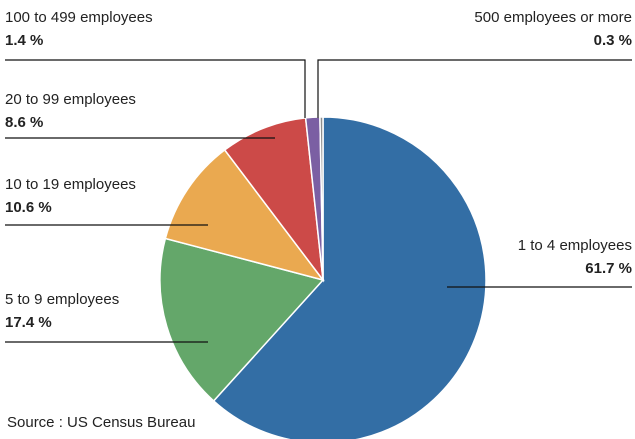  Describe the element at coordinates (575, 245) in the screenshot. I see `slice-label: 1 to 4 employees` at that location.